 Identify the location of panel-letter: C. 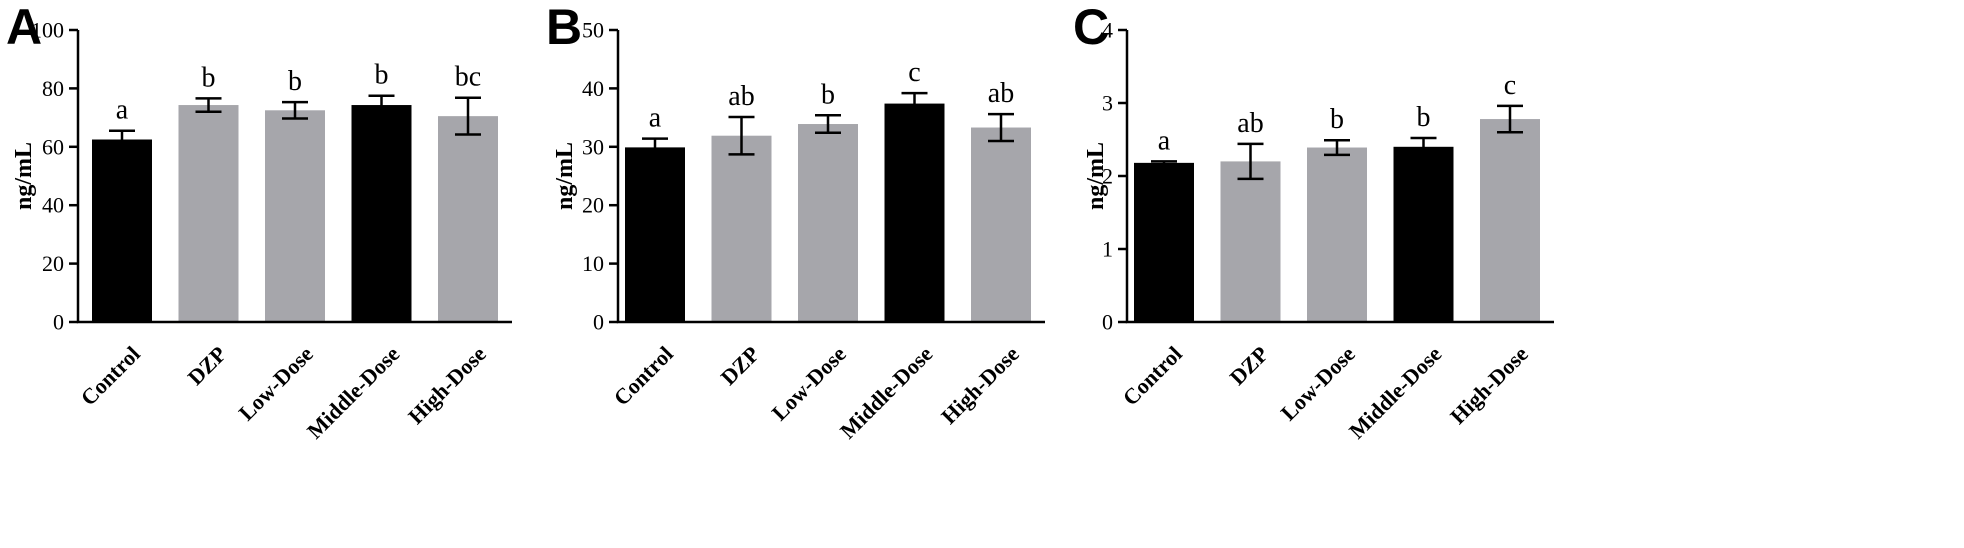
(1091, 27).